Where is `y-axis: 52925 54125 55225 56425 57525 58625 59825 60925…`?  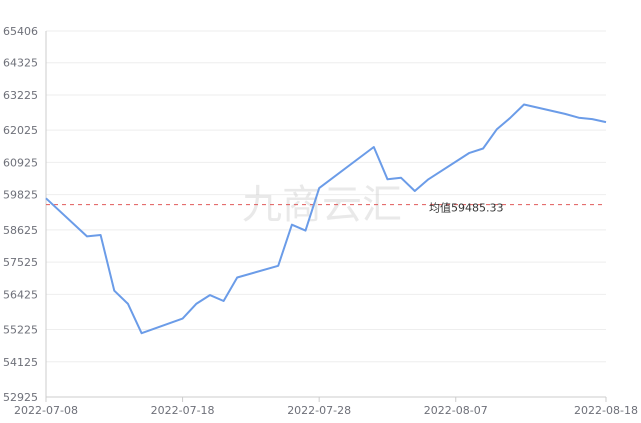 y-axis: 52925 54125 55225 56425 57525 58625 59825 60925… is located at coordinates (25, 214).